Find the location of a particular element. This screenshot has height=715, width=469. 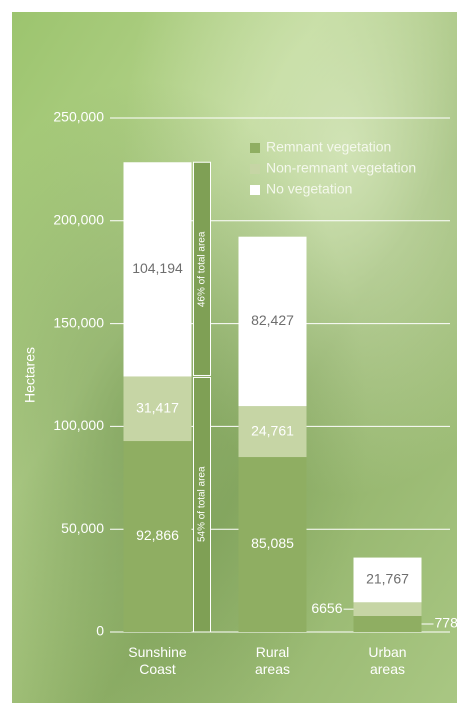

value-label: 104,194 is located at coordinates (157, 268).